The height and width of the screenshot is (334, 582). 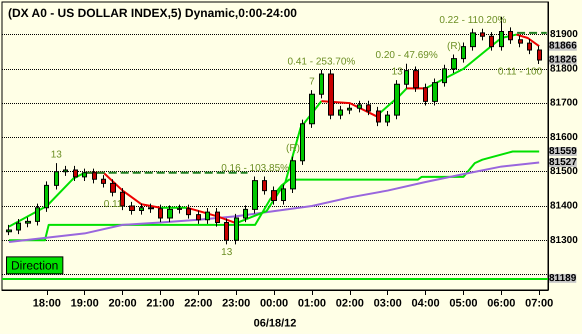 What do you see at coordinates (564, 137) in the screenshot?
I see `y-tick-label: 81600` at bounding box center [564, 137].